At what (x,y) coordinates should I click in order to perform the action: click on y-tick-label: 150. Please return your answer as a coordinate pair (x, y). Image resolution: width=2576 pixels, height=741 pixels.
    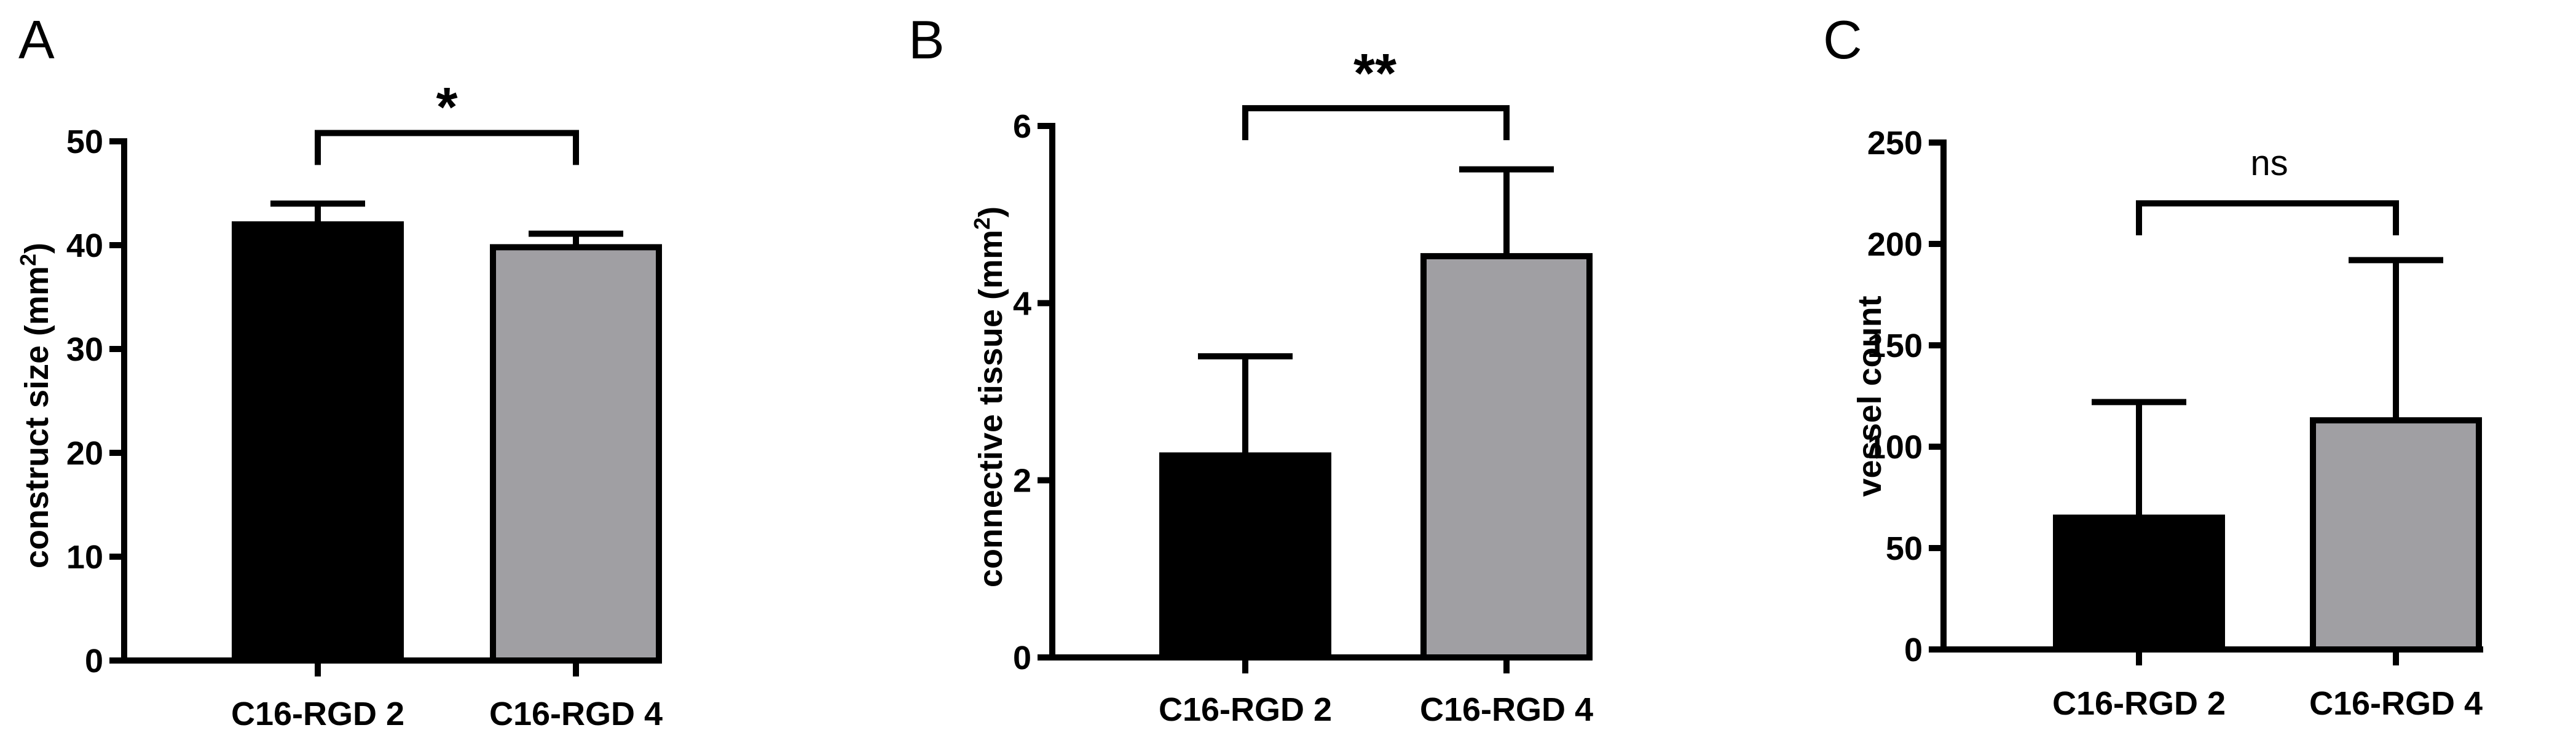
    Looking at the image, I should click on (1895, 345).